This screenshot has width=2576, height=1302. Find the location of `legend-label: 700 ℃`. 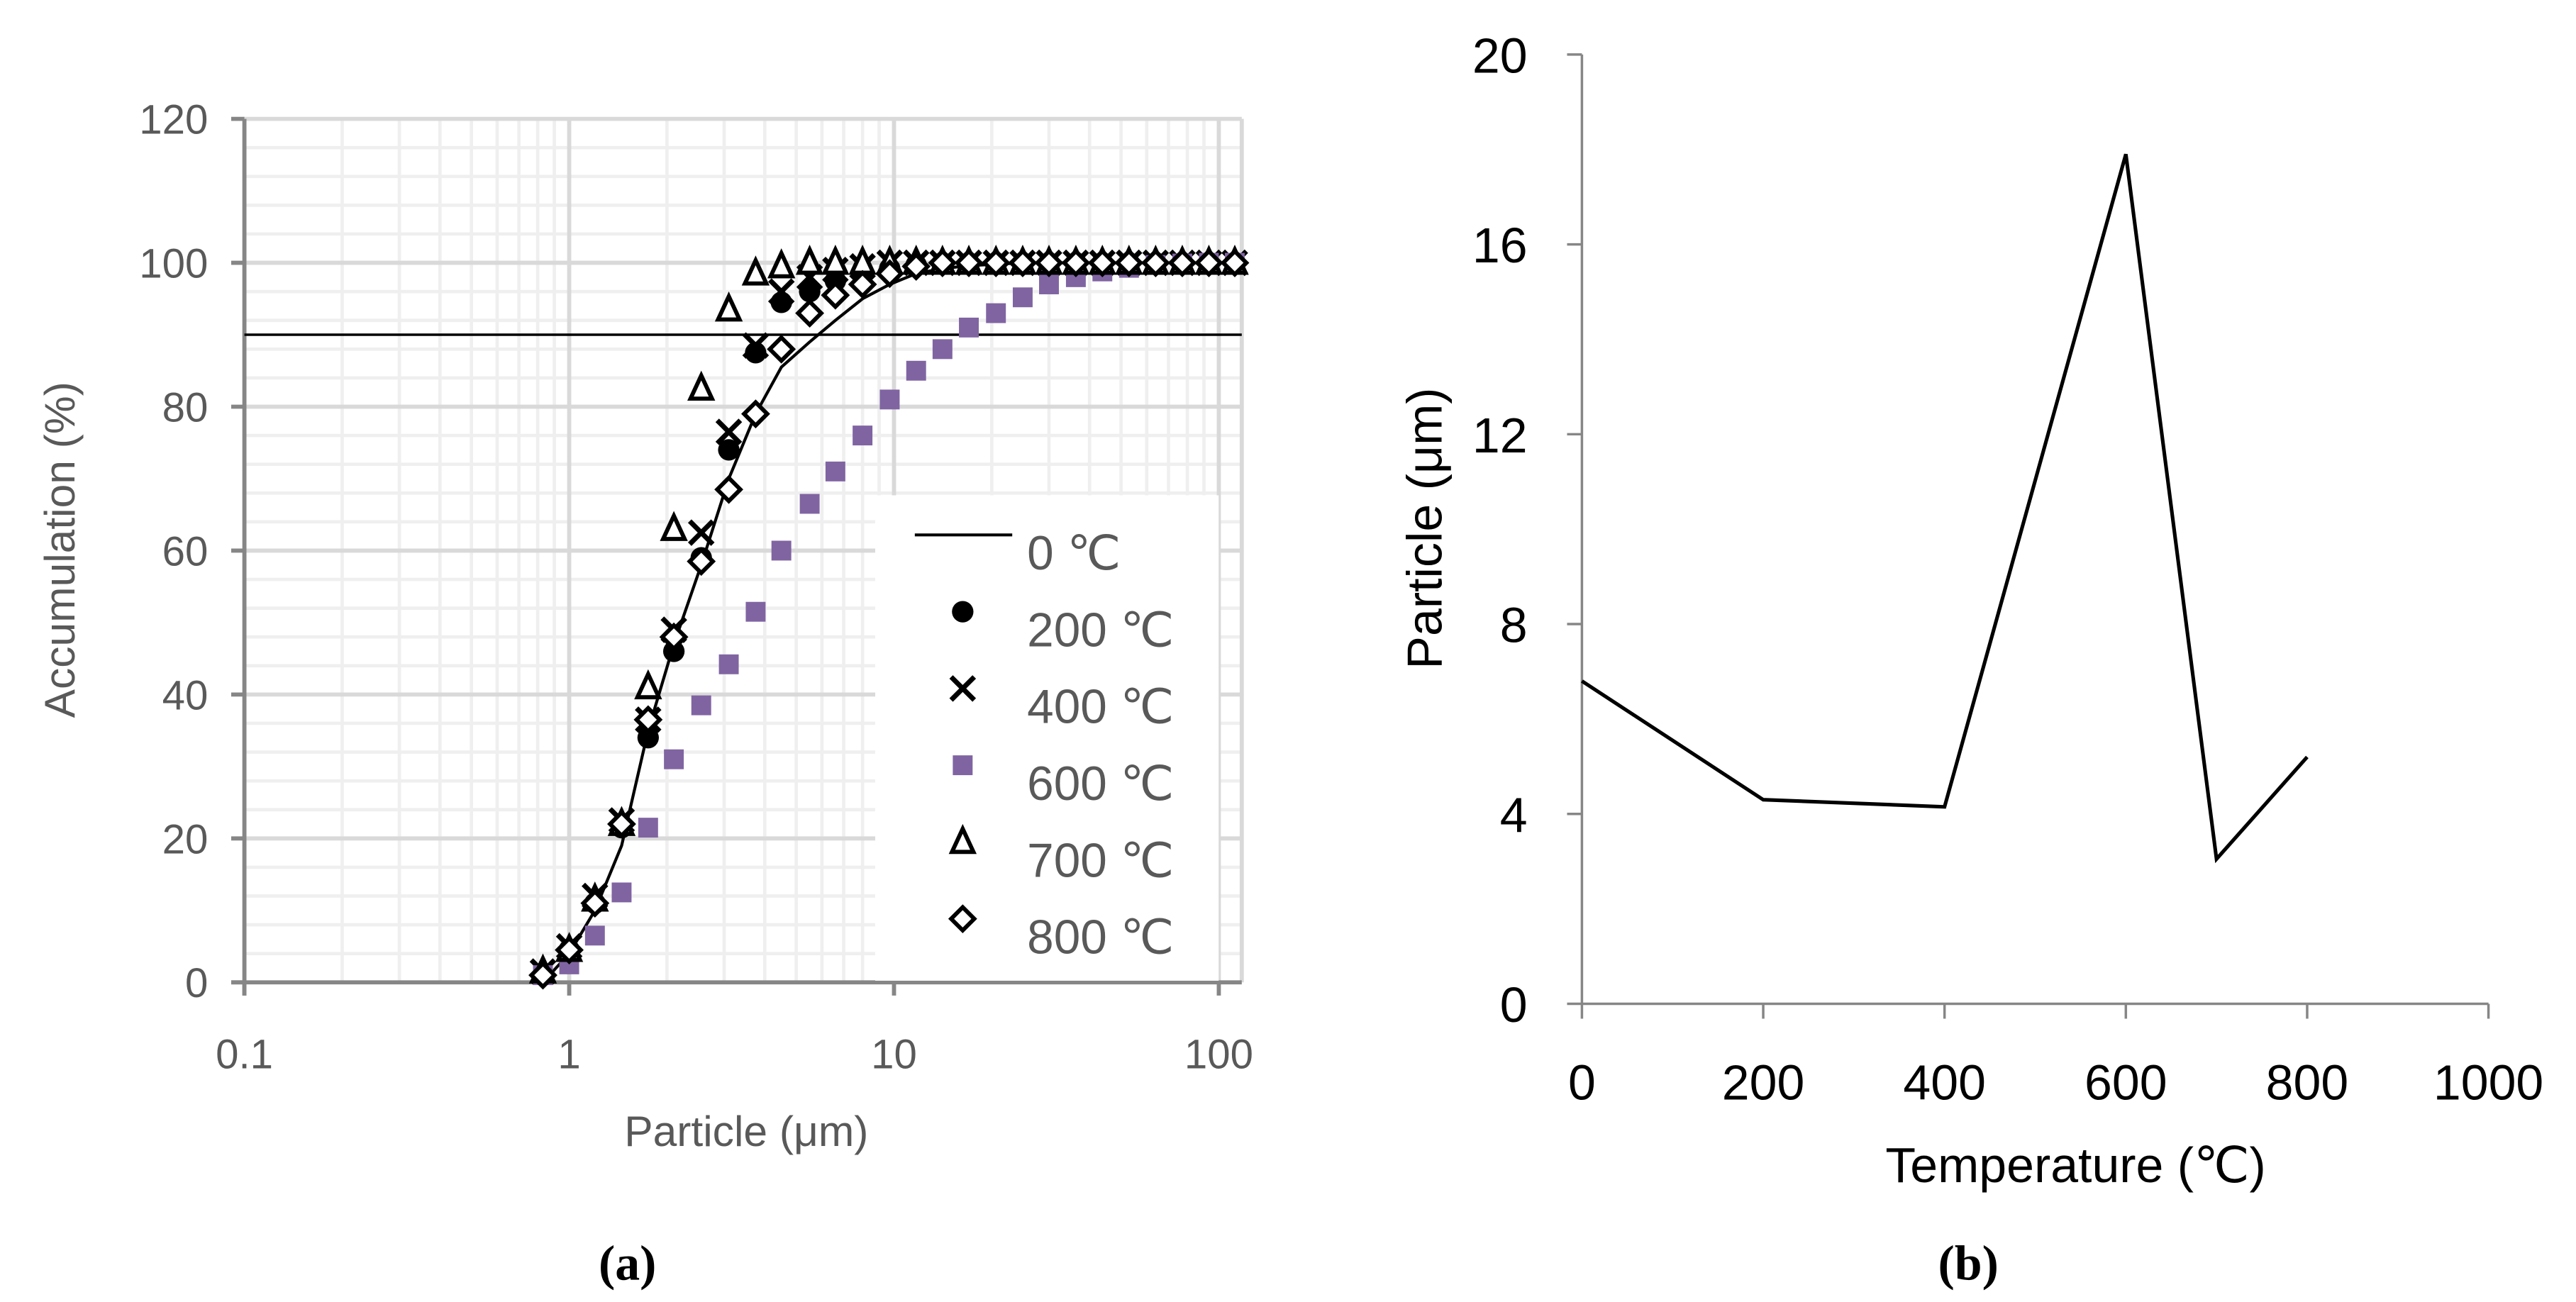

legend-label: 700 ℃ is located at coordinates (1100, 860).